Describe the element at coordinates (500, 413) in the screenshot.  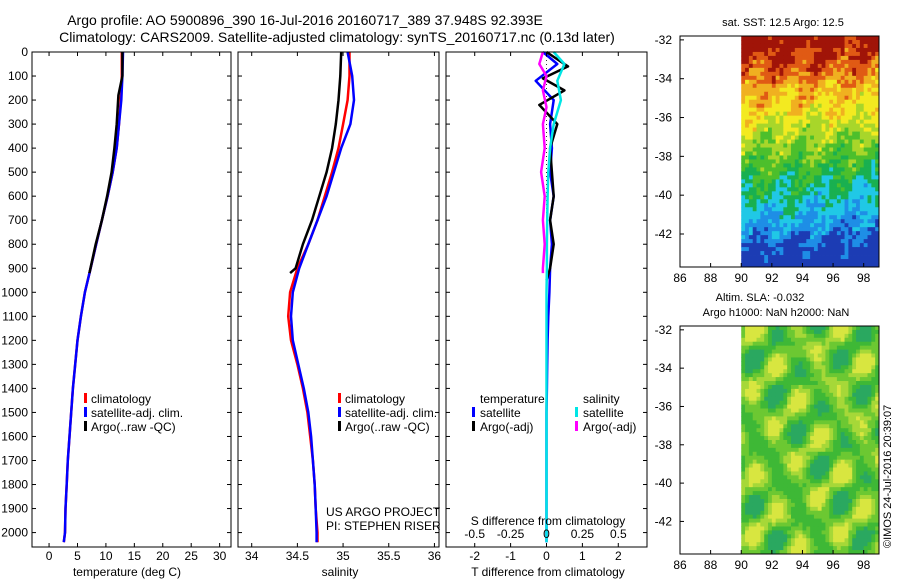
I see `legend-label: satellite` at that location.